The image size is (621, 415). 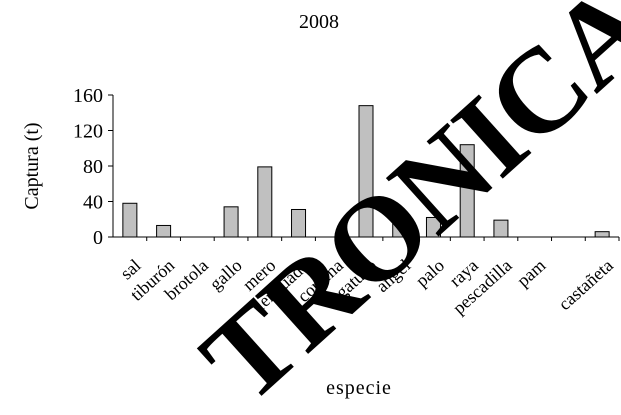 I want to click on y-tick-label: 160, so click(x=88, y=96).